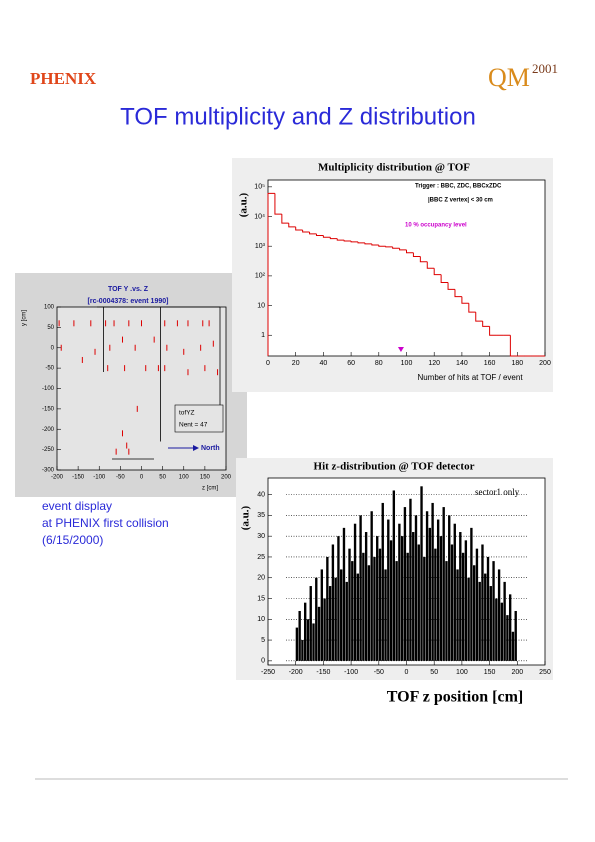 The image size is (595, 842). I want to click on y-tick-label: 10⁵, so click(259, 187).